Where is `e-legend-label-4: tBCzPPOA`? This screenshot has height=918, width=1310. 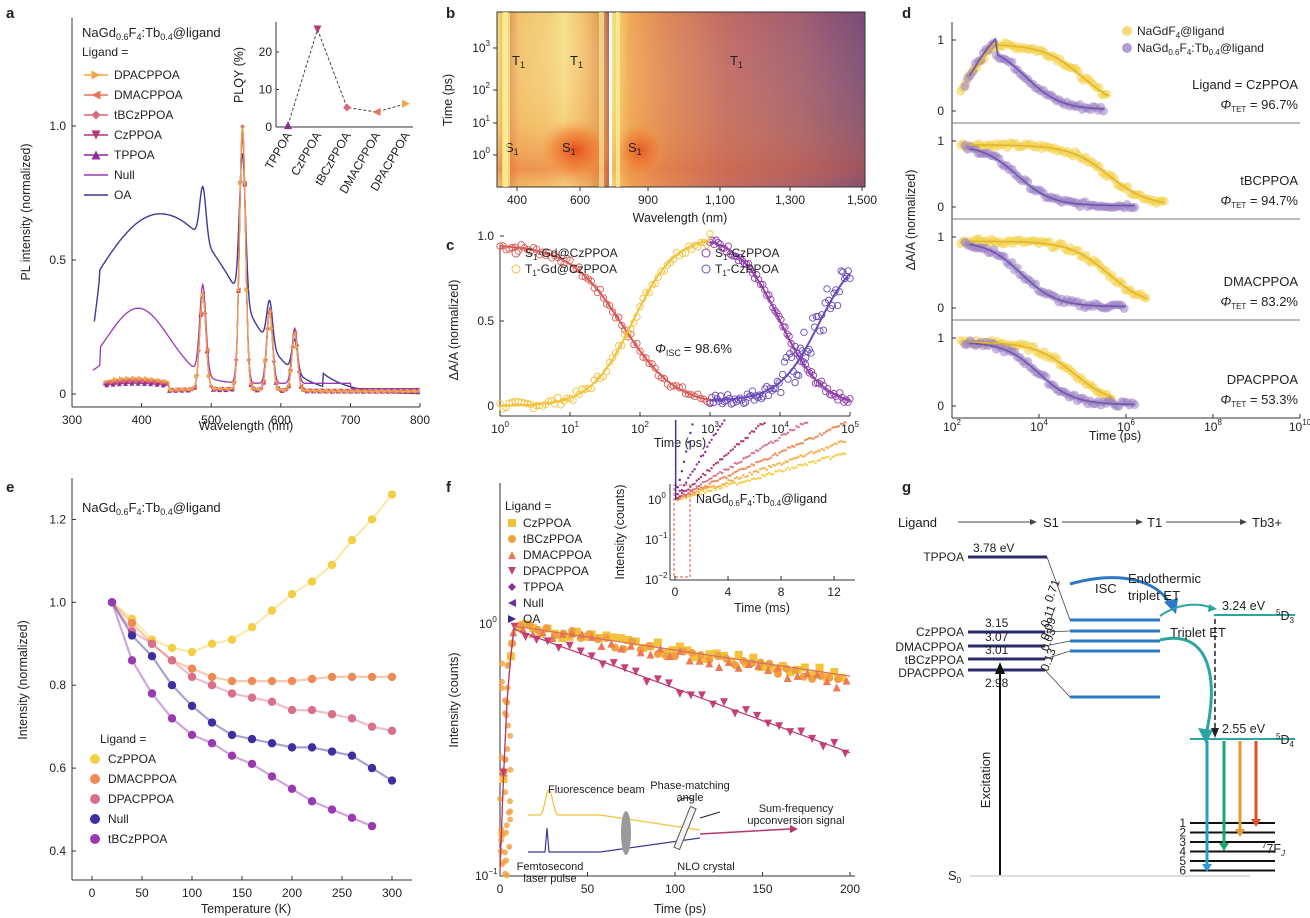 e-legend-label-4: tBCzPPOA is located at coordinates (137, 839).